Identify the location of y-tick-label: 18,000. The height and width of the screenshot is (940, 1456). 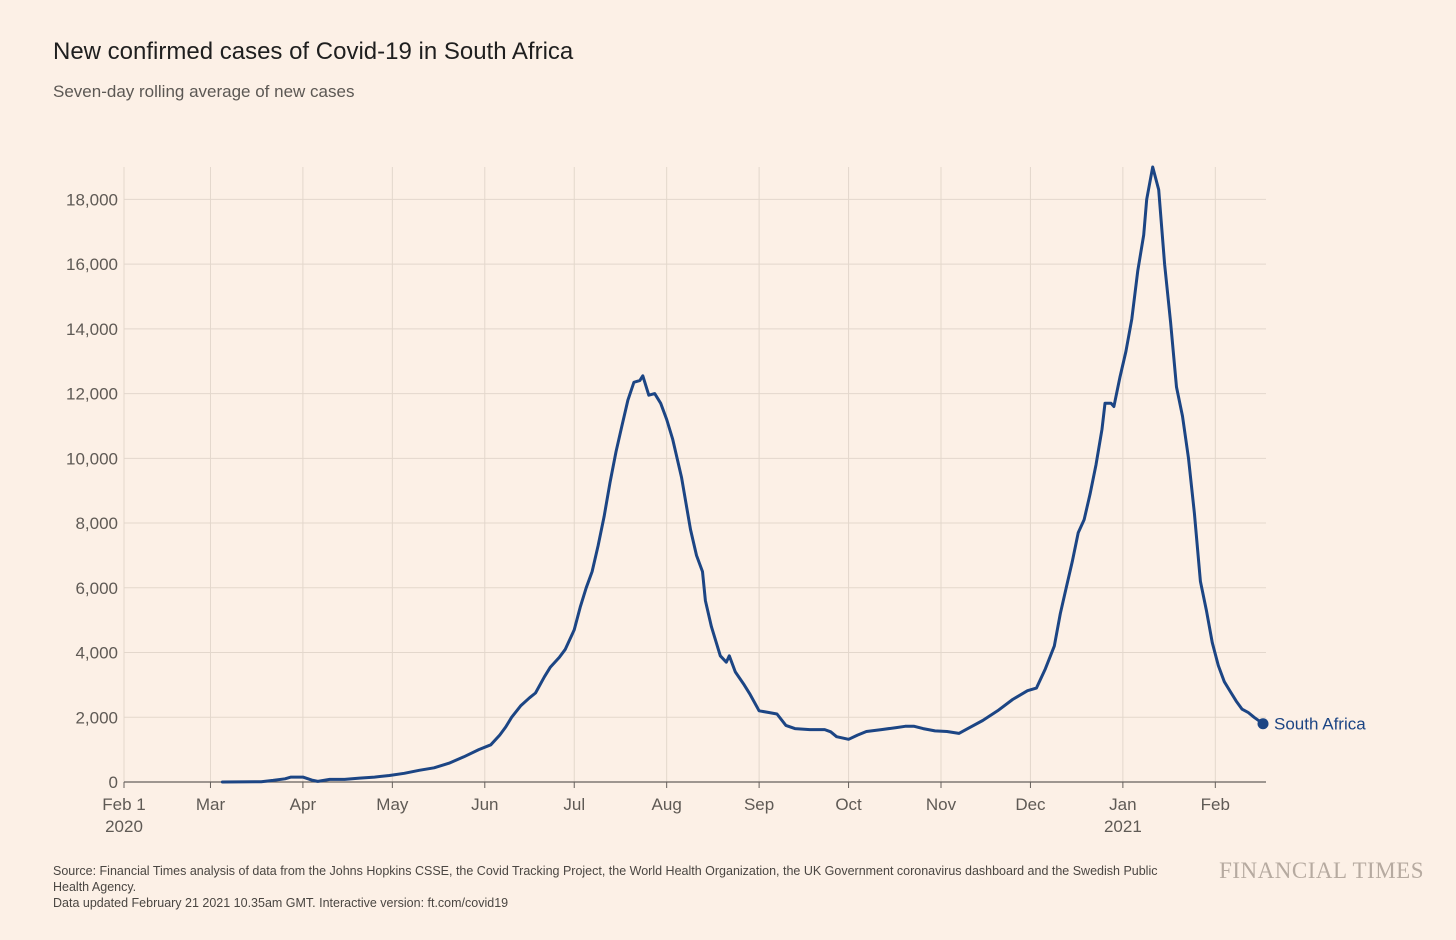
(92, 199).